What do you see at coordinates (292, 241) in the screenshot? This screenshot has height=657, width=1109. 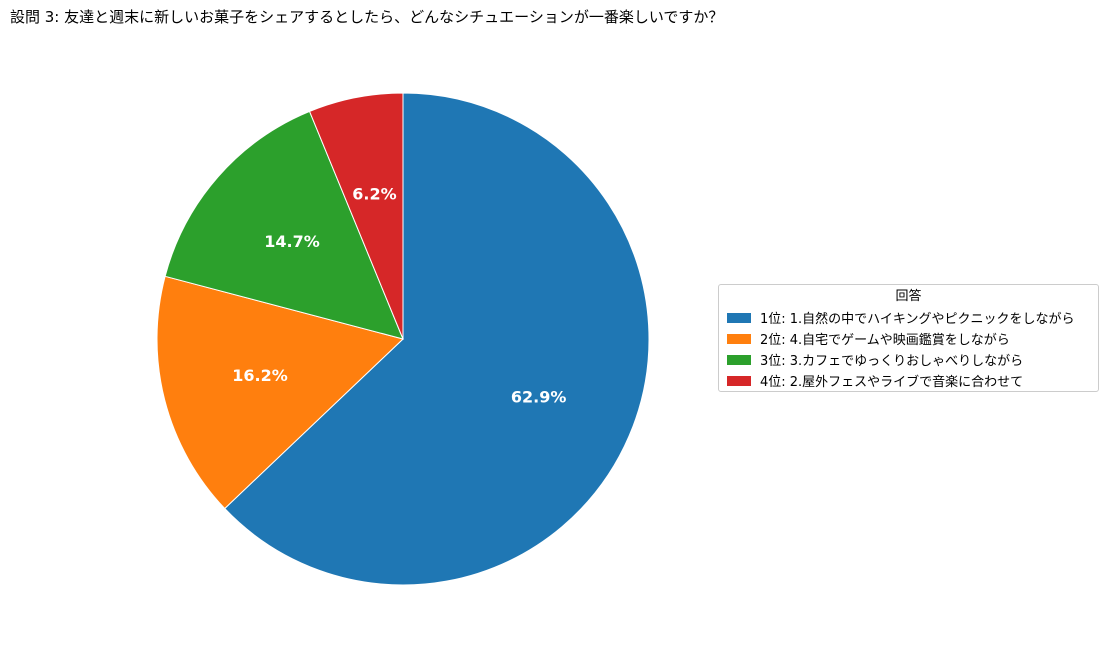 I see `pie-label-3: 14.7%` at bounding box center [292, 241].